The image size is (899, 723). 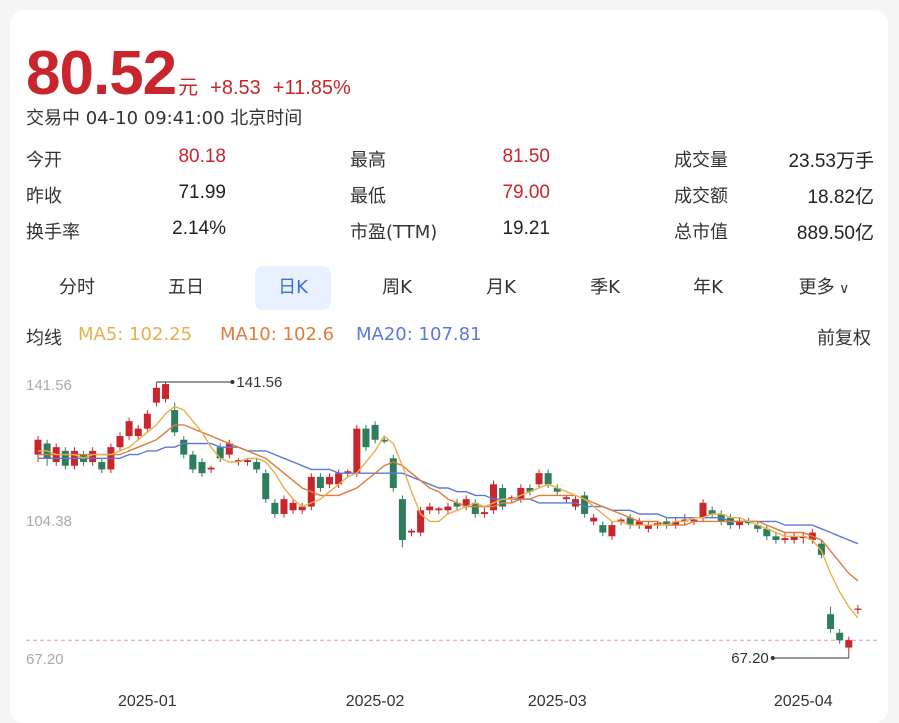 I want to click on stat-value: 889.50亿, so click(x=835, y=233).